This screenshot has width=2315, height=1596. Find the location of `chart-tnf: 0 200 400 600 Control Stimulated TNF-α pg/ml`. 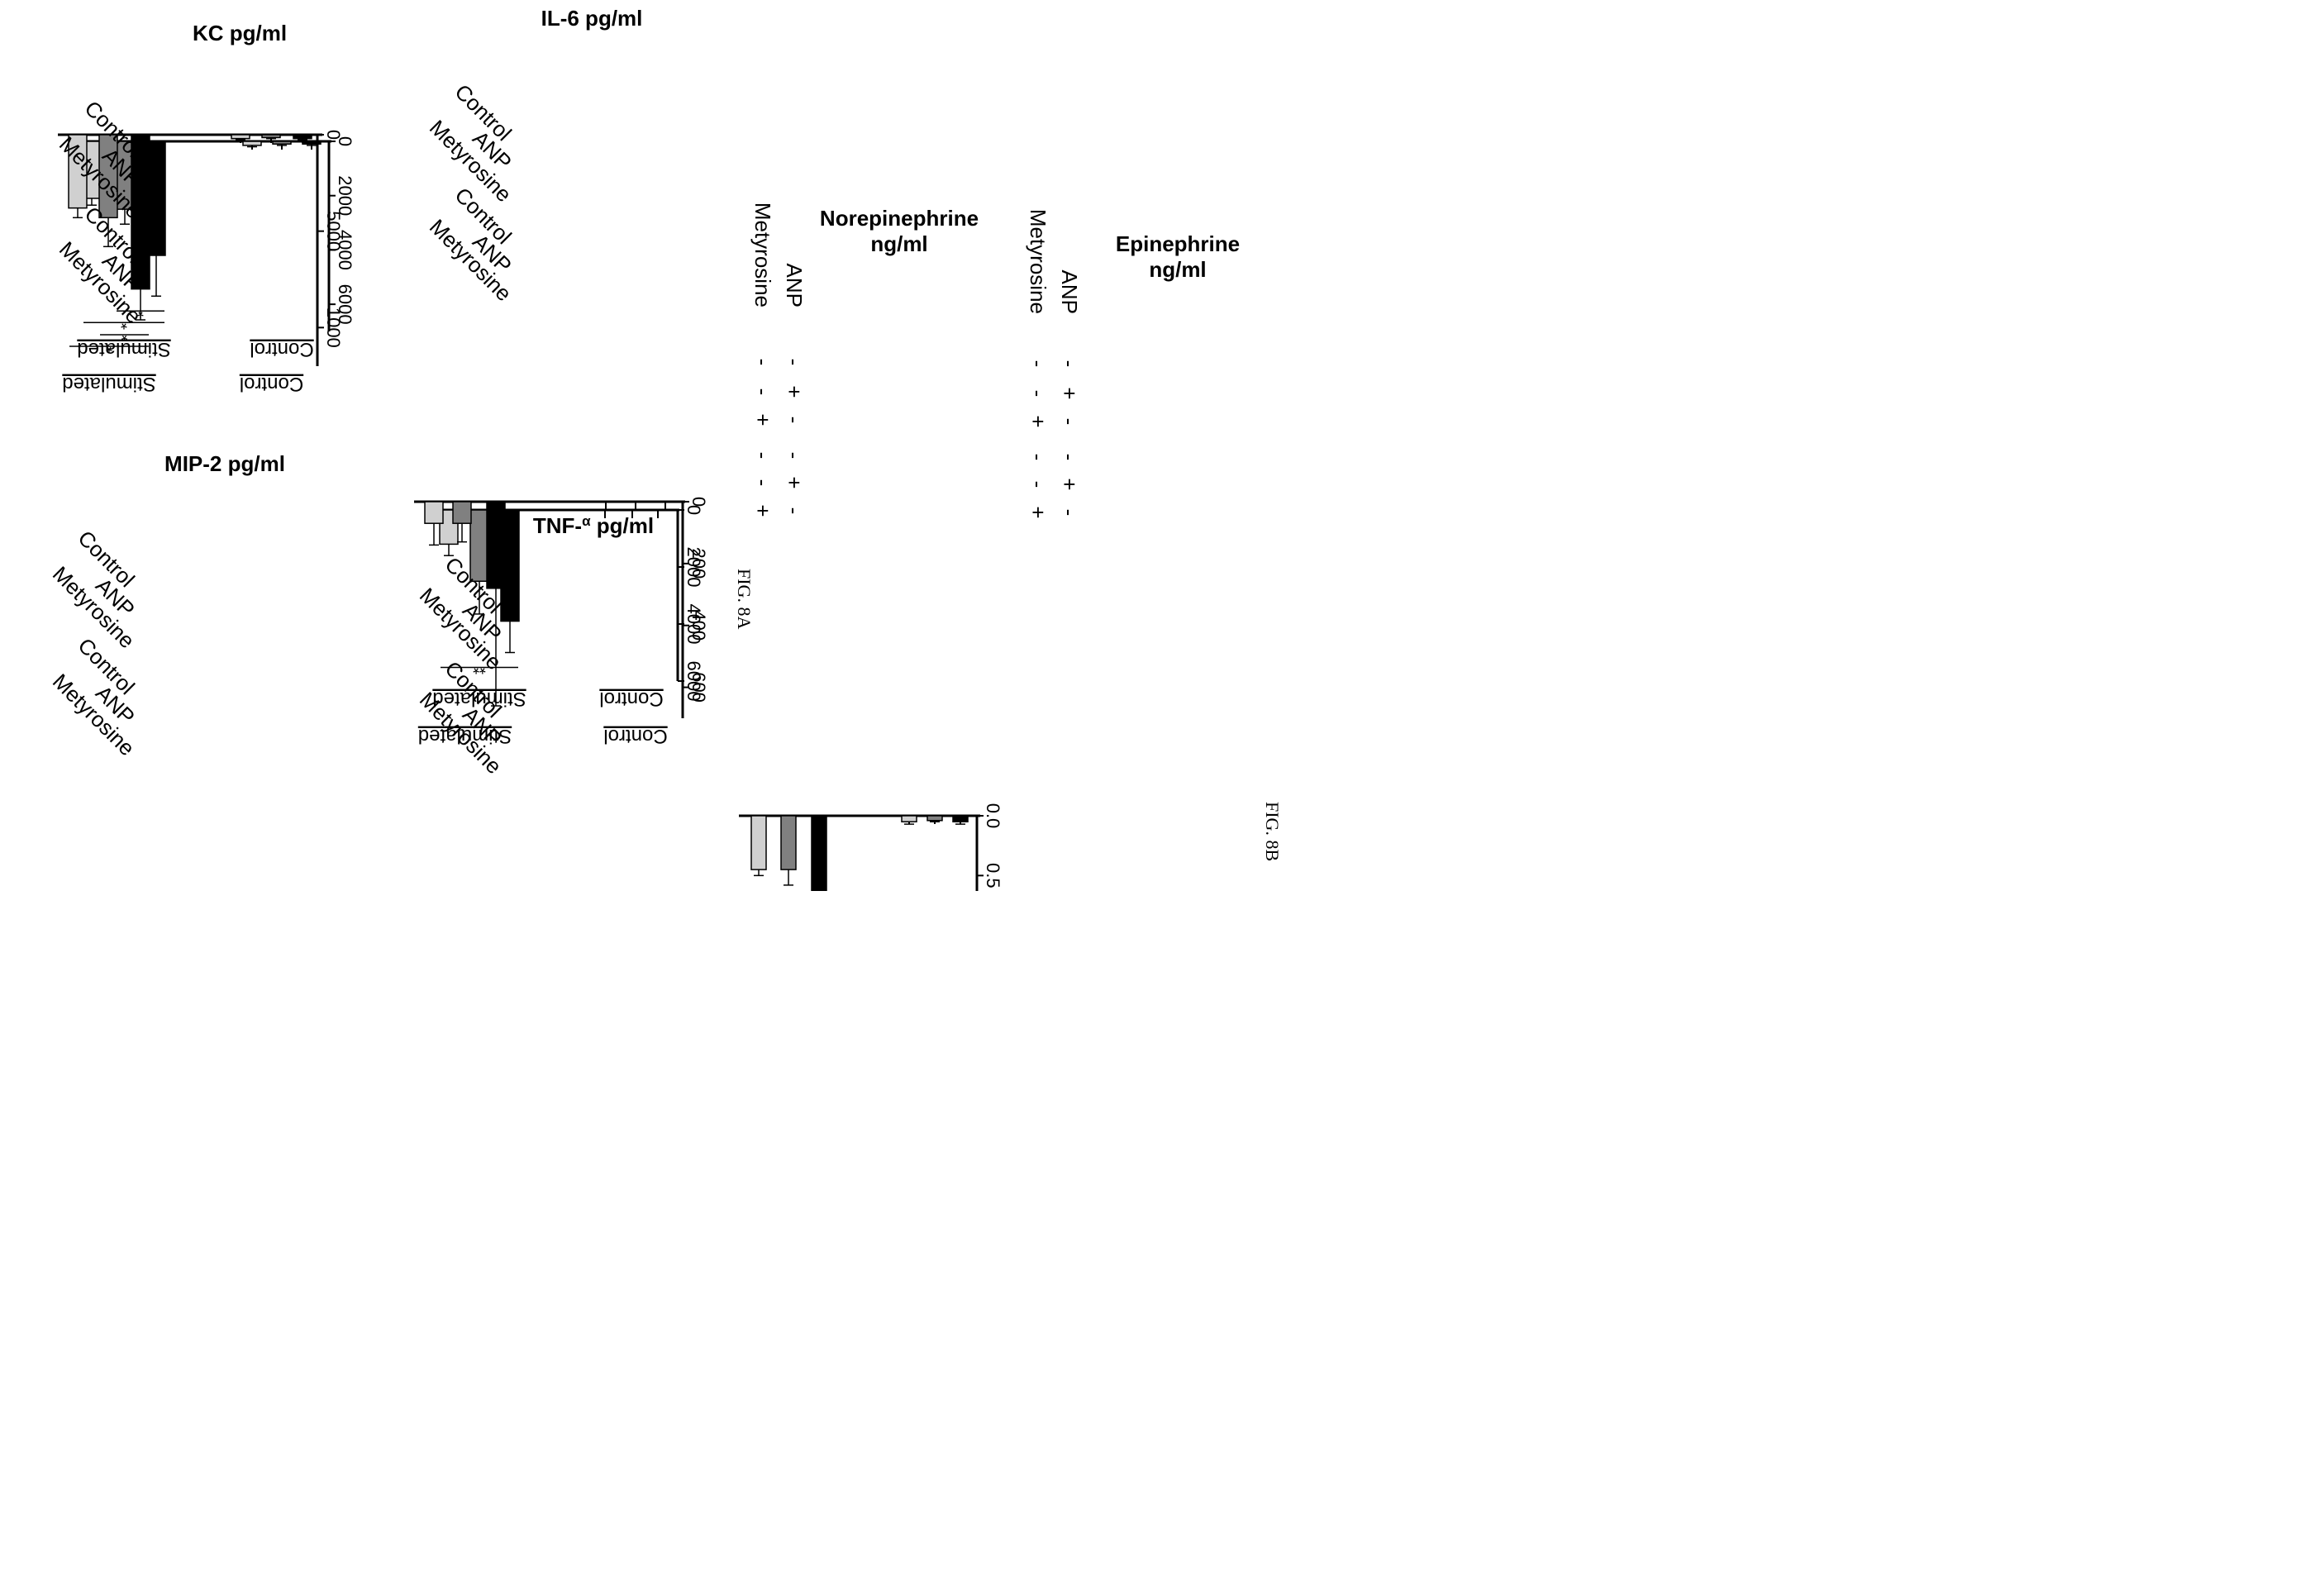

chart-tnf: 0 200 400 600 Control Stimulated TNF-α pg/ml is located at coordinates (561, 622).